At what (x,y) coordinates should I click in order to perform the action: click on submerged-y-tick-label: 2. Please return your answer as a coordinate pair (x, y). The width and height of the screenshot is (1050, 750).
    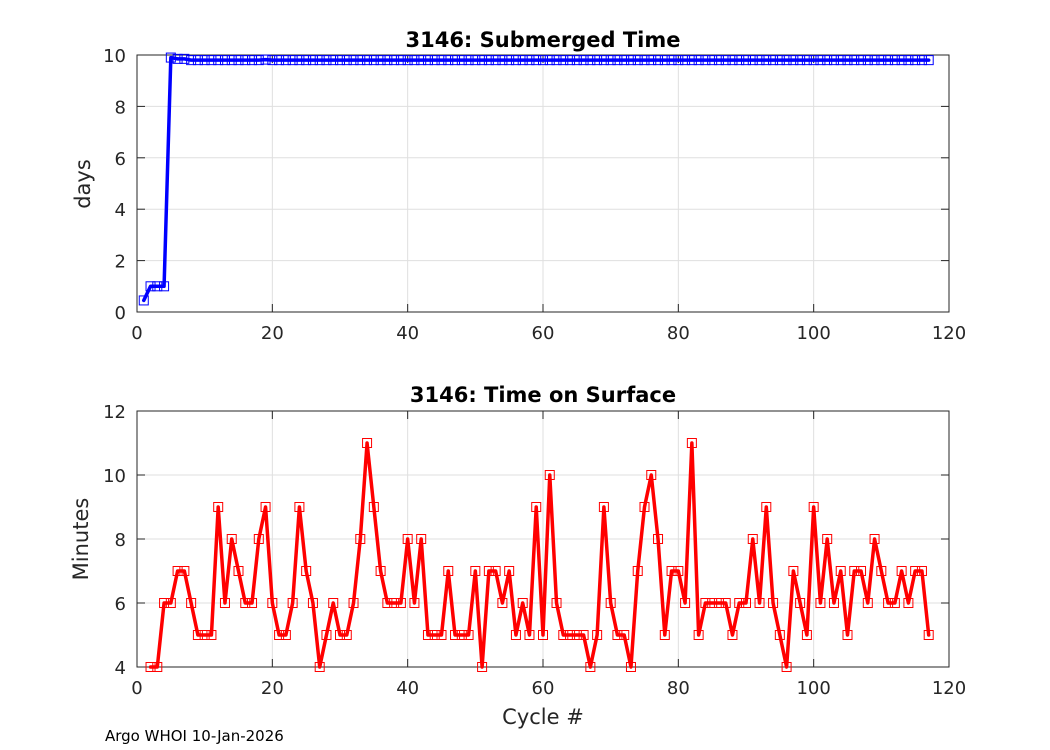
    Looking at the image, I should click on (120, 262).